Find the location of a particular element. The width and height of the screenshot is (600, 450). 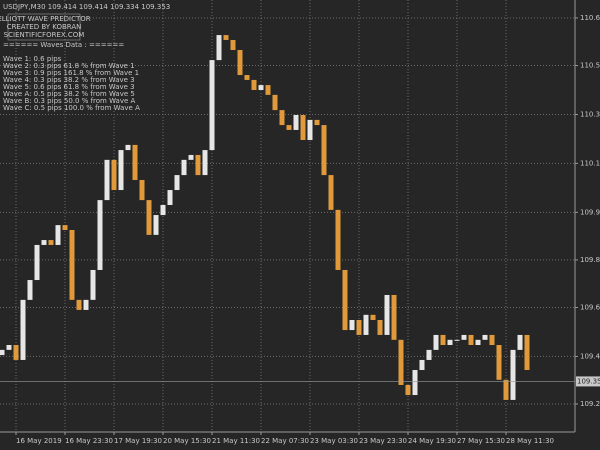

y-tick-label: 109.975 is located at coordinates (590, 212).